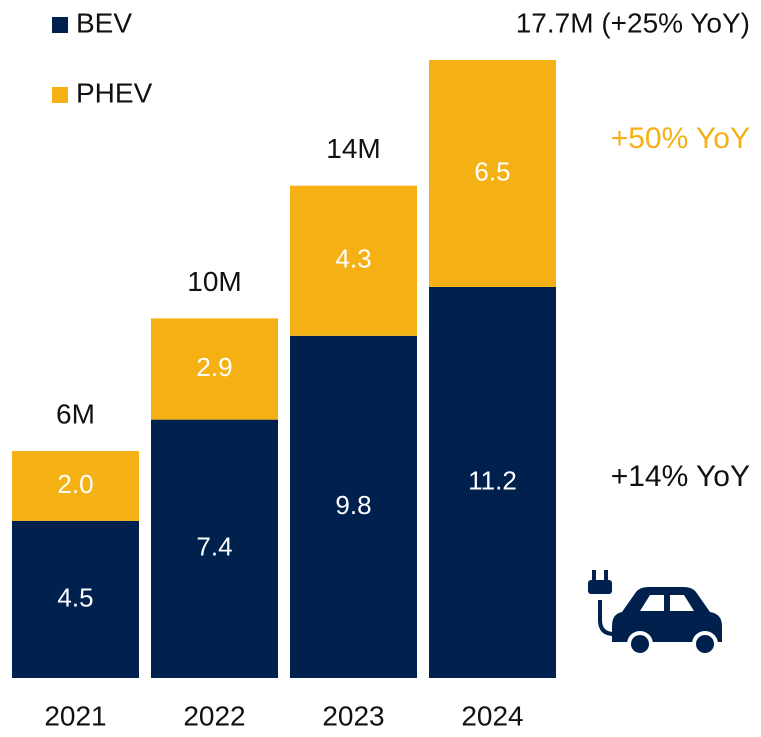 The height and width of the screenshot is (737, 761). I want to click on annotation: +50% YoY, so click(680, 138).